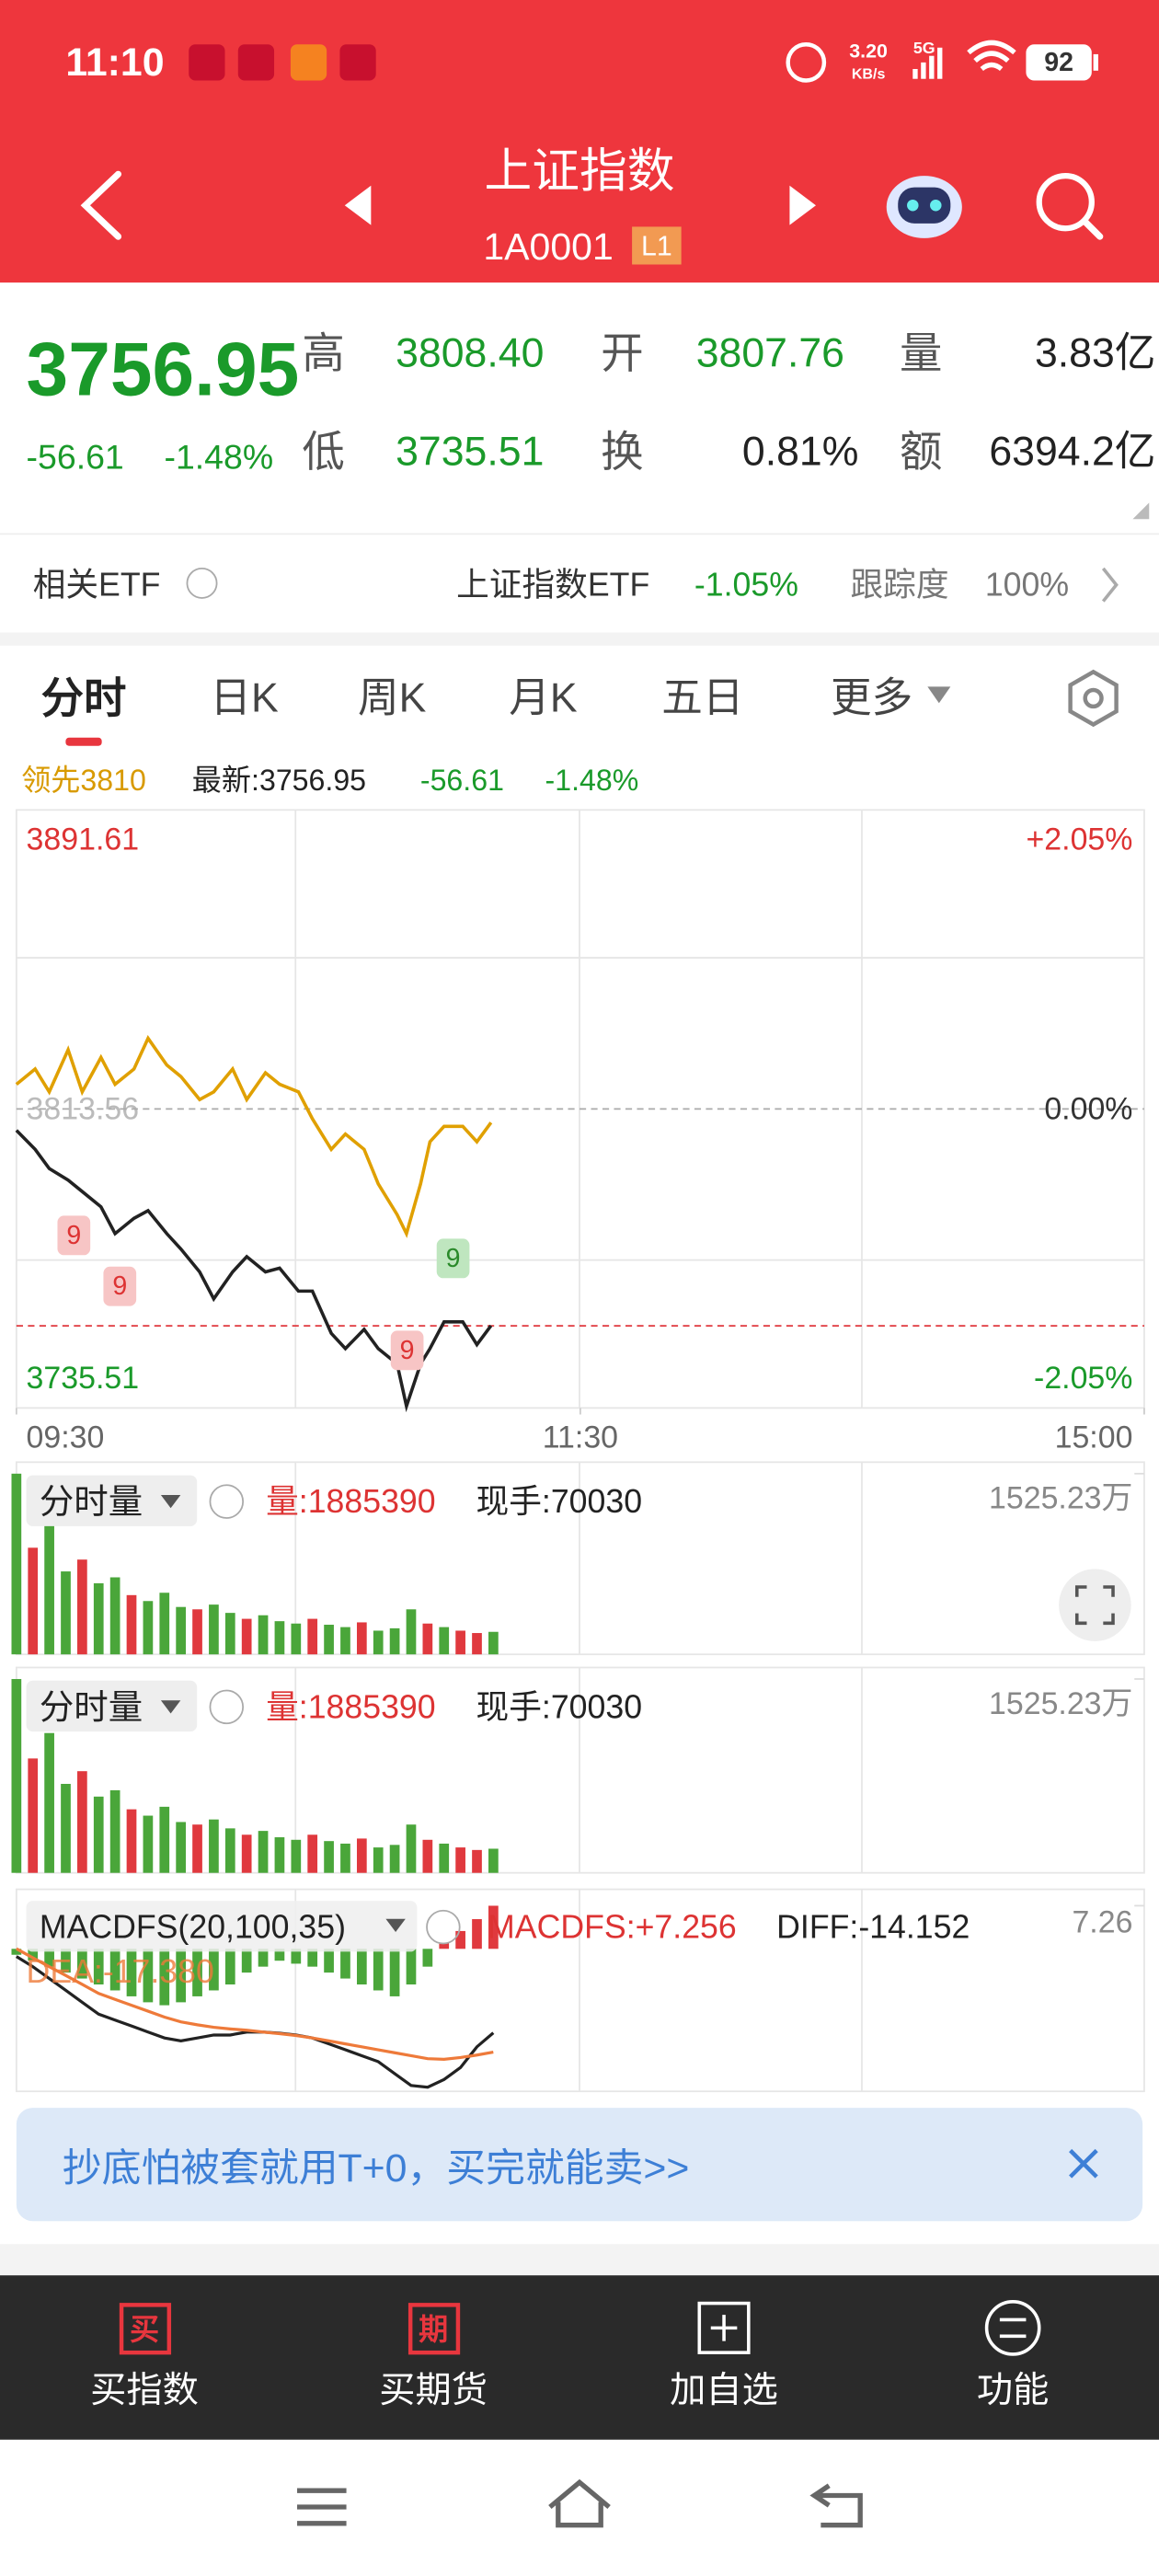 The width and height of the screenshot is (1159, 2576). I want to click on settings-button, so click(1093, 698).